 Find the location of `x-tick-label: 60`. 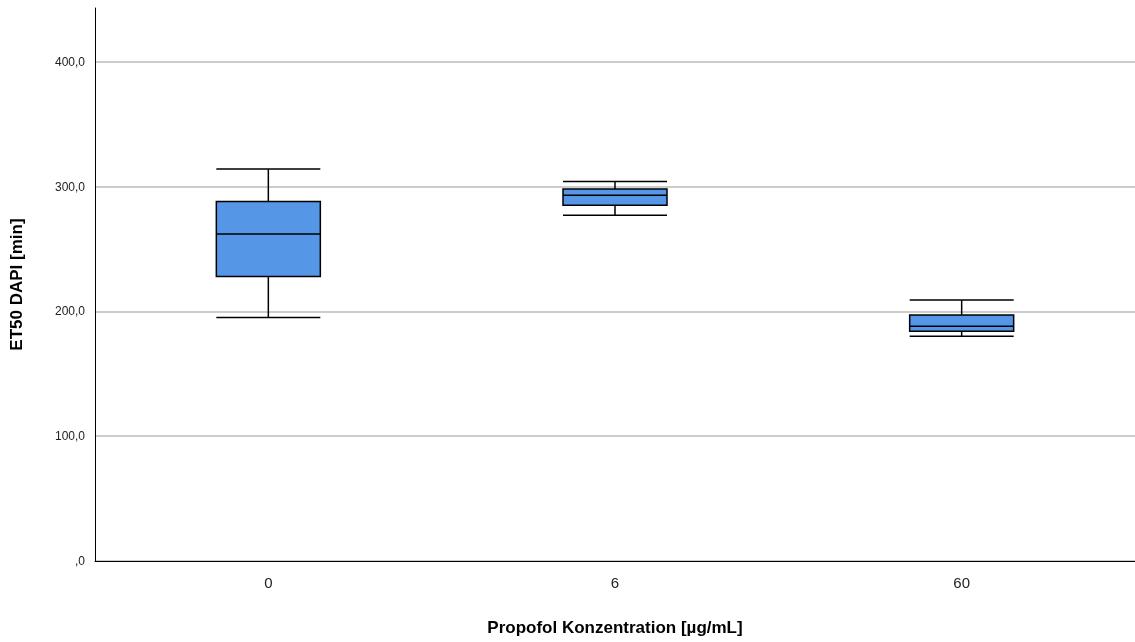

x-tick-label: 60 is located at coordinates (962, 582).